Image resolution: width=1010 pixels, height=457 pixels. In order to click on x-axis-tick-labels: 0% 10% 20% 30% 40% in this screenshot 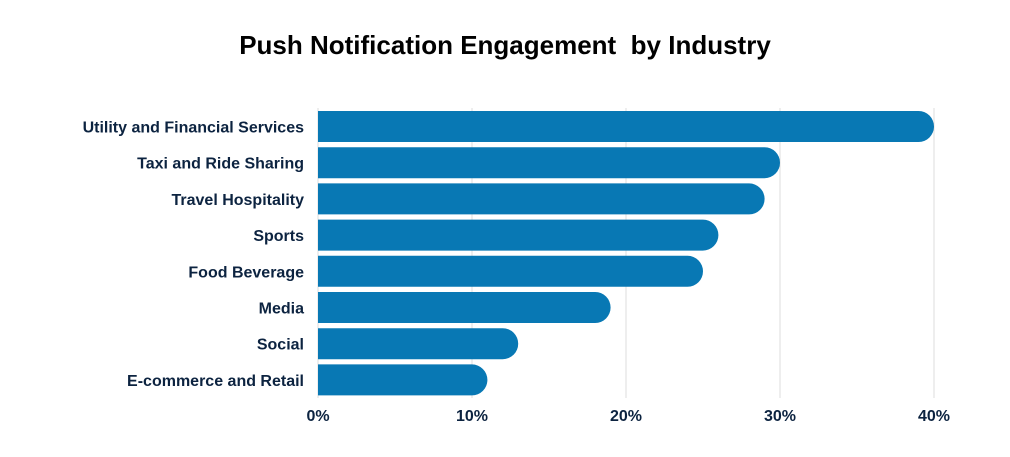, I will do `click(628, 416)`.